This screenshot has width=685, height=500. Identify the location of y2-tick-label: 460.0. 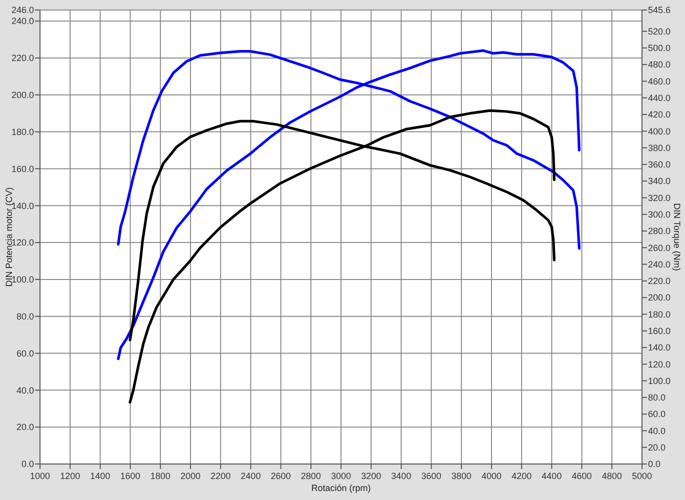
(659, 81).